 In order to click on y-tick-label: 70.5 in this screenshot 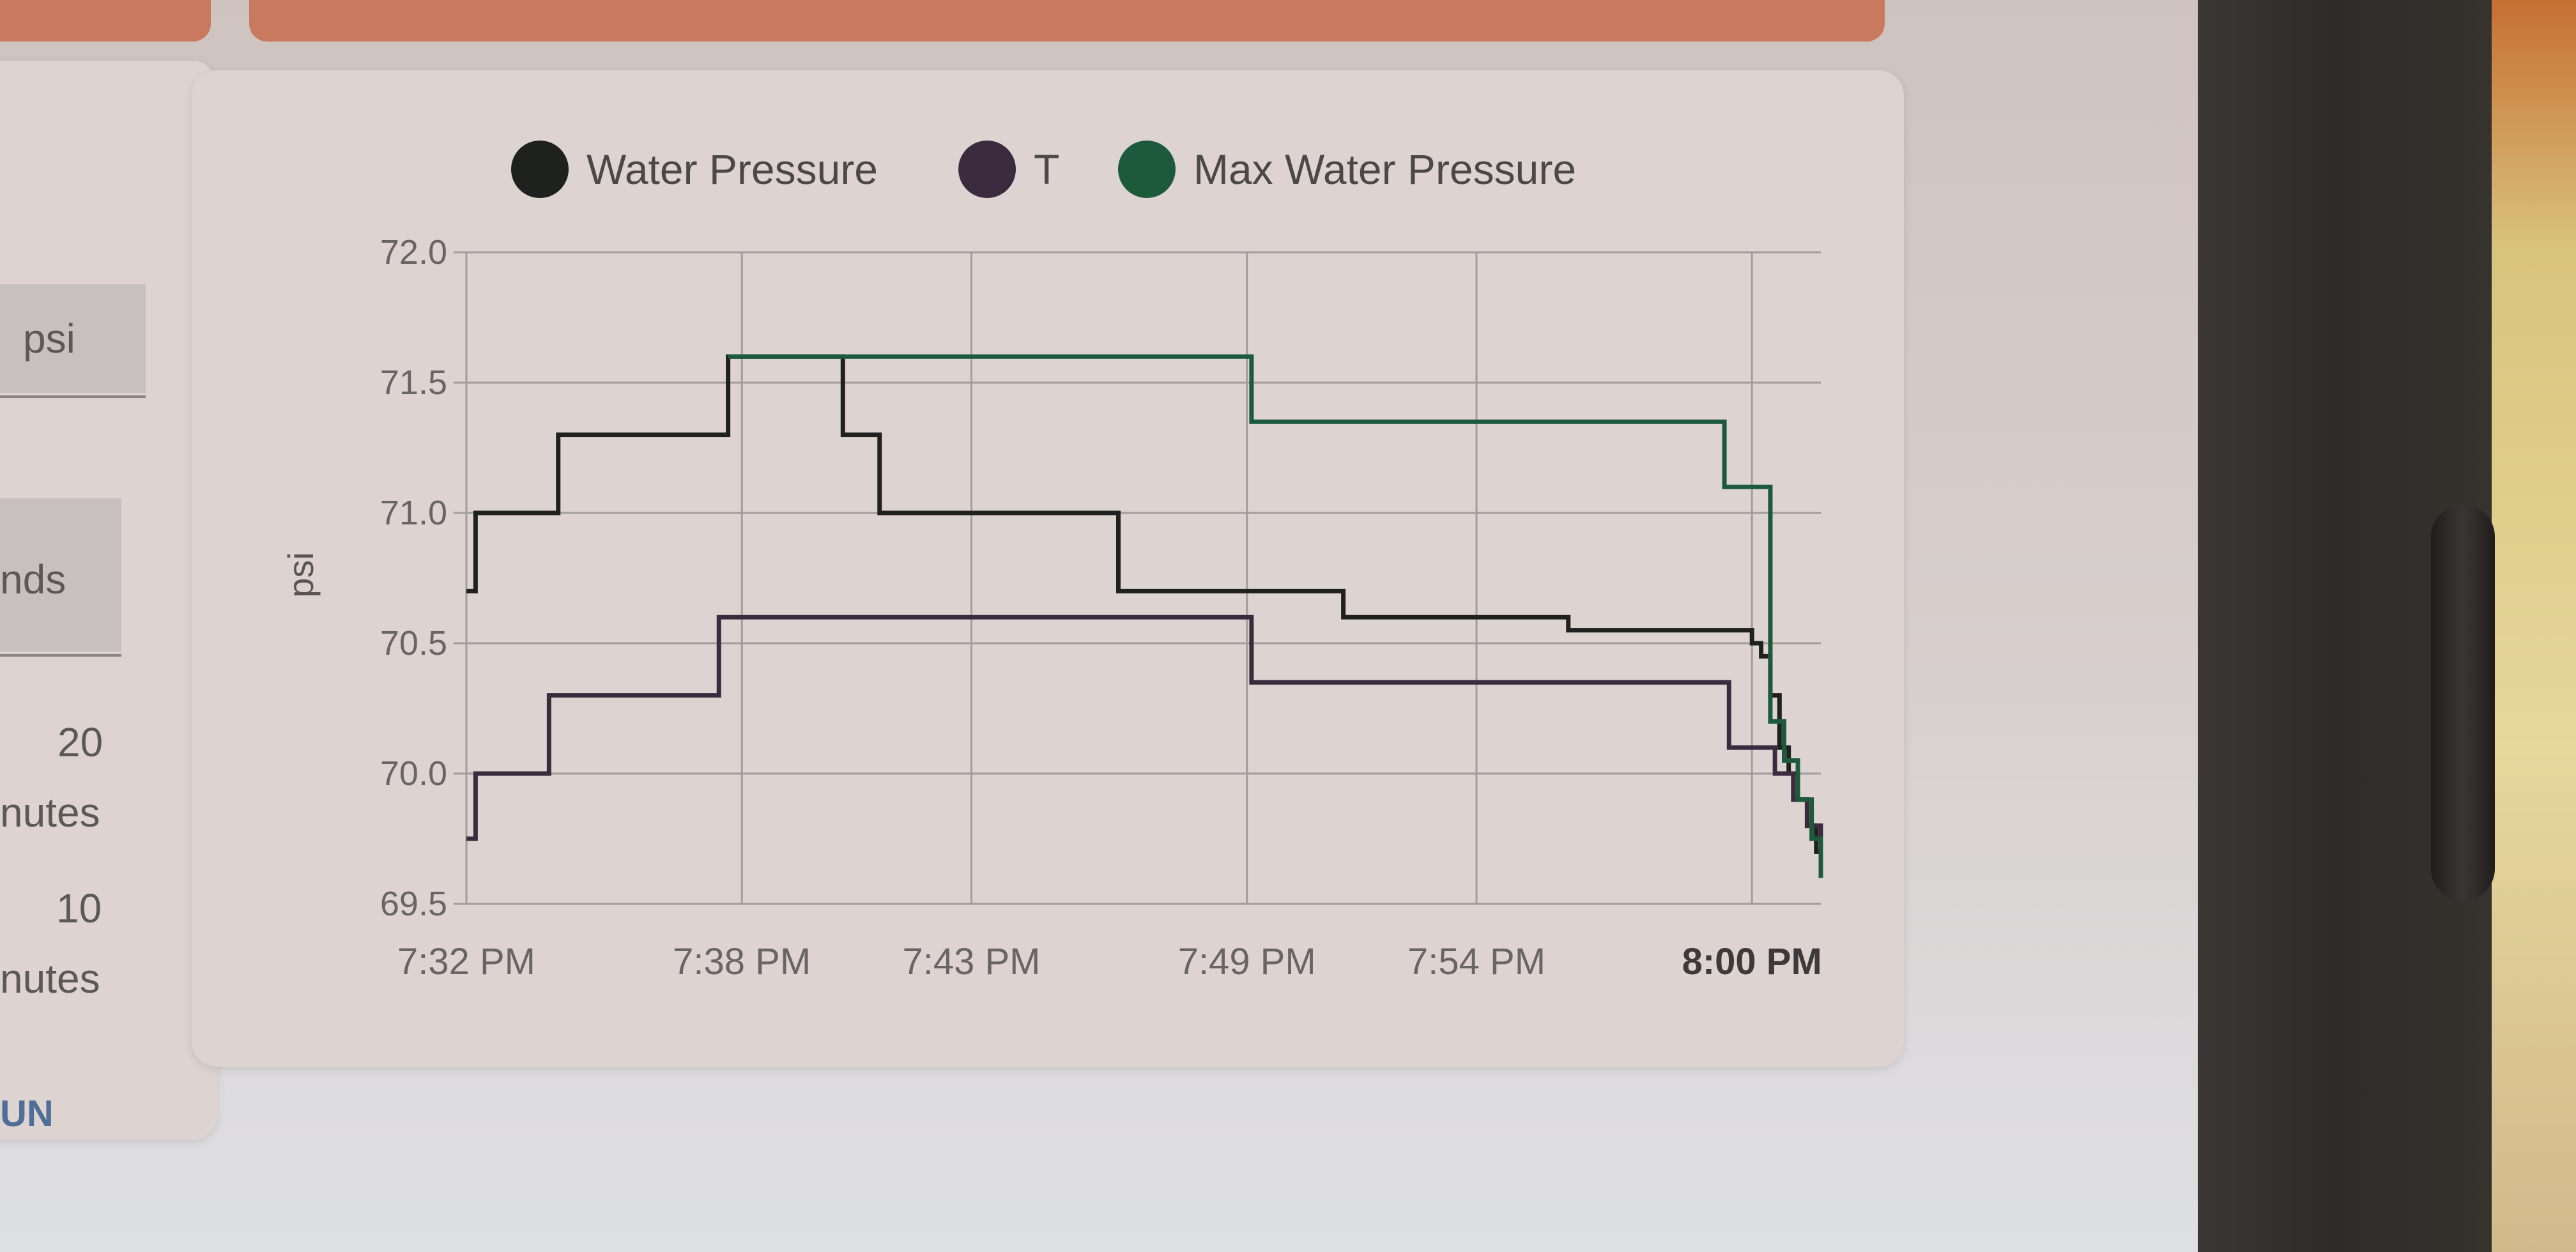, I will do `click(413, 643)`.